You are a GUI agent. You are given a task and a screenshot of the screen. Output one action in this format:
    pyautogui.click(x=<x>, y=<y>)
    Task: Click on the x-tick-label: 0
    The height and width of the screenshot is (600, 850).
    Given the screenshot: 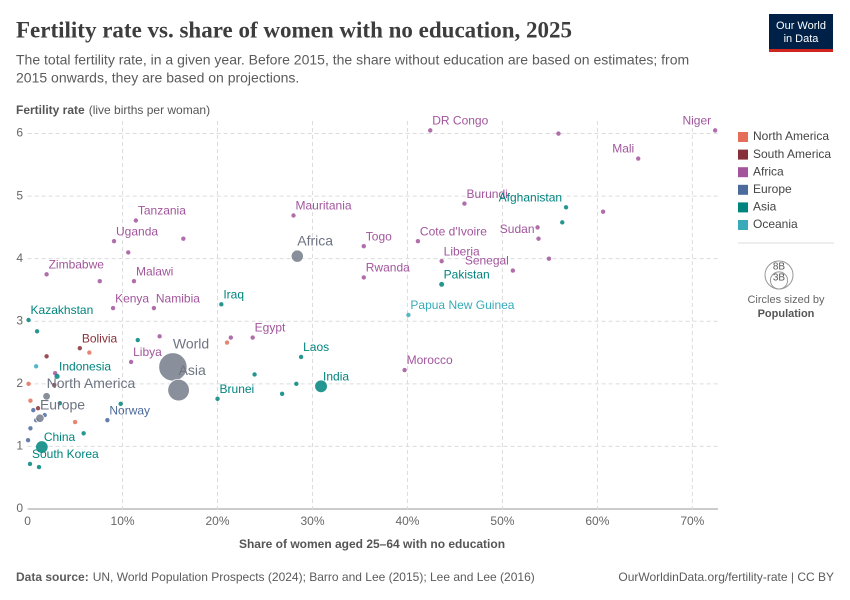 What is the action you would take?
    pyautogui.click(x=27, y=521)
    